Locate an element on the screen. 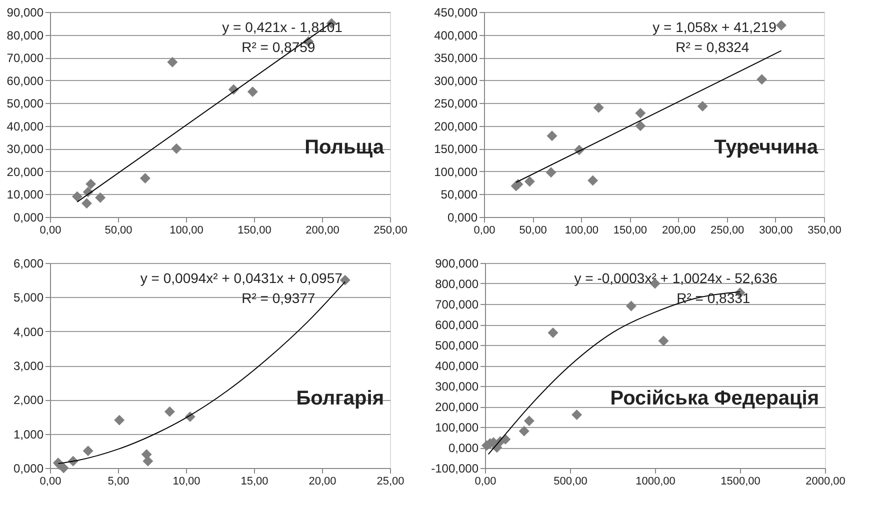 The height and width of the screenshot is (510, 877). text: Польща is located at coordinates (344, 147).